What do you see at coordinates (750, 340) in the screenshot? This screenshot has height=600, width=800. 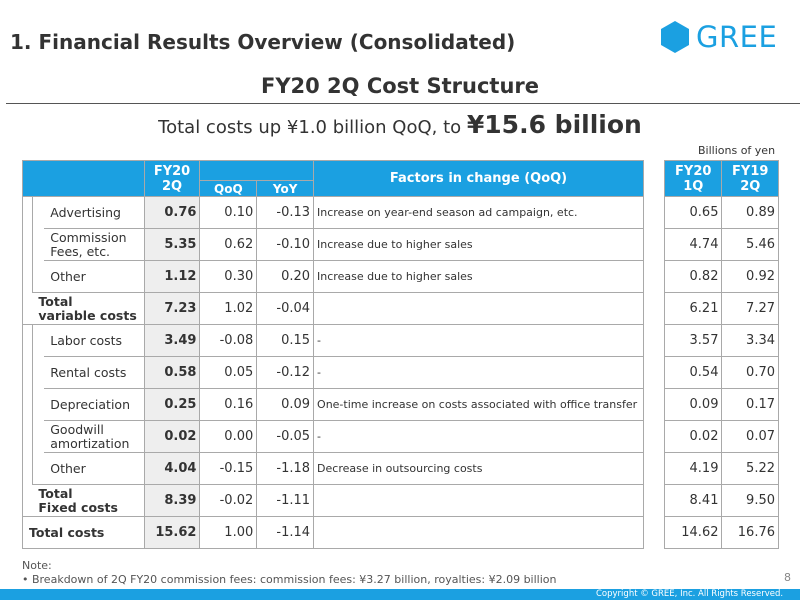 I see `fy19-2q-value: 3.34` at bounding box center [750, 340].